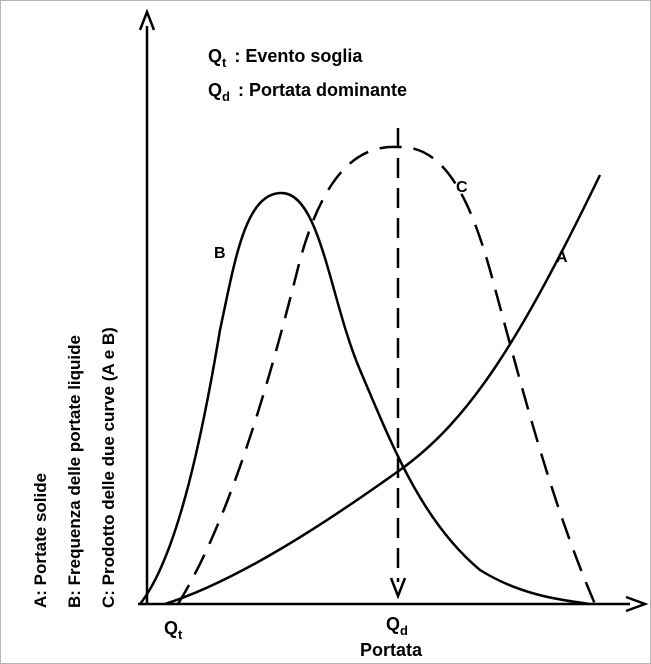  I want to click on curve-c-label: C, so click(462, 187).